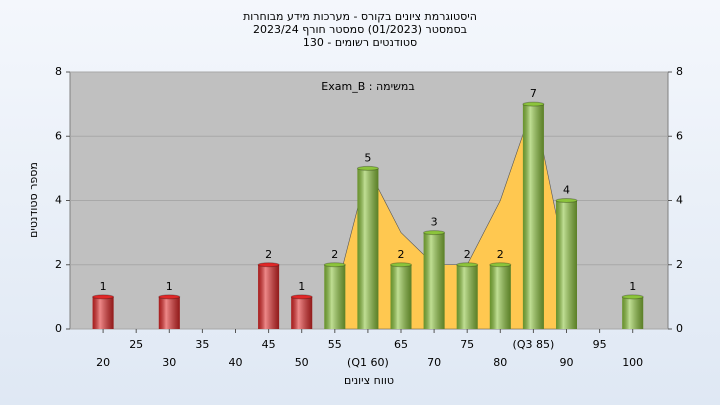  What do you see at coordinates (500, 362) in the screenshot?
I see `x-tick-label: 80` at bounding box center [500, 362].